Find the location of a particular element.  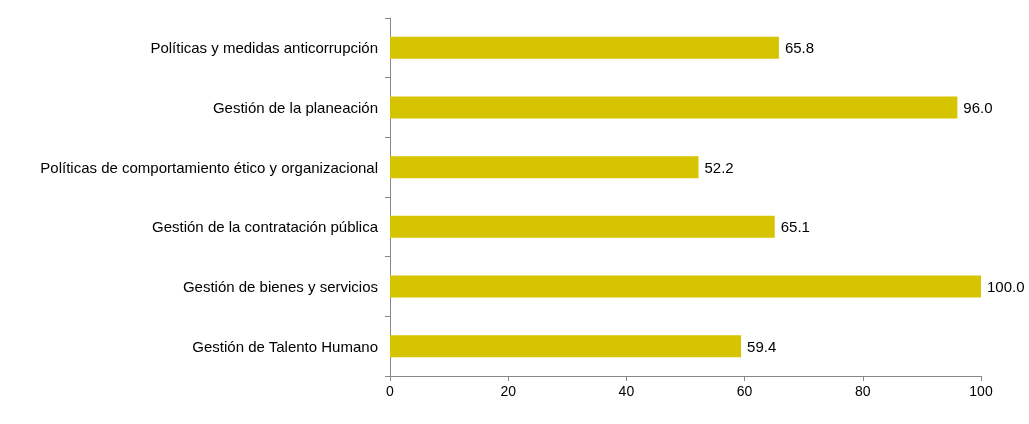

y-tick-label: Gestión de la planeación is located at coordinates (295, 107).